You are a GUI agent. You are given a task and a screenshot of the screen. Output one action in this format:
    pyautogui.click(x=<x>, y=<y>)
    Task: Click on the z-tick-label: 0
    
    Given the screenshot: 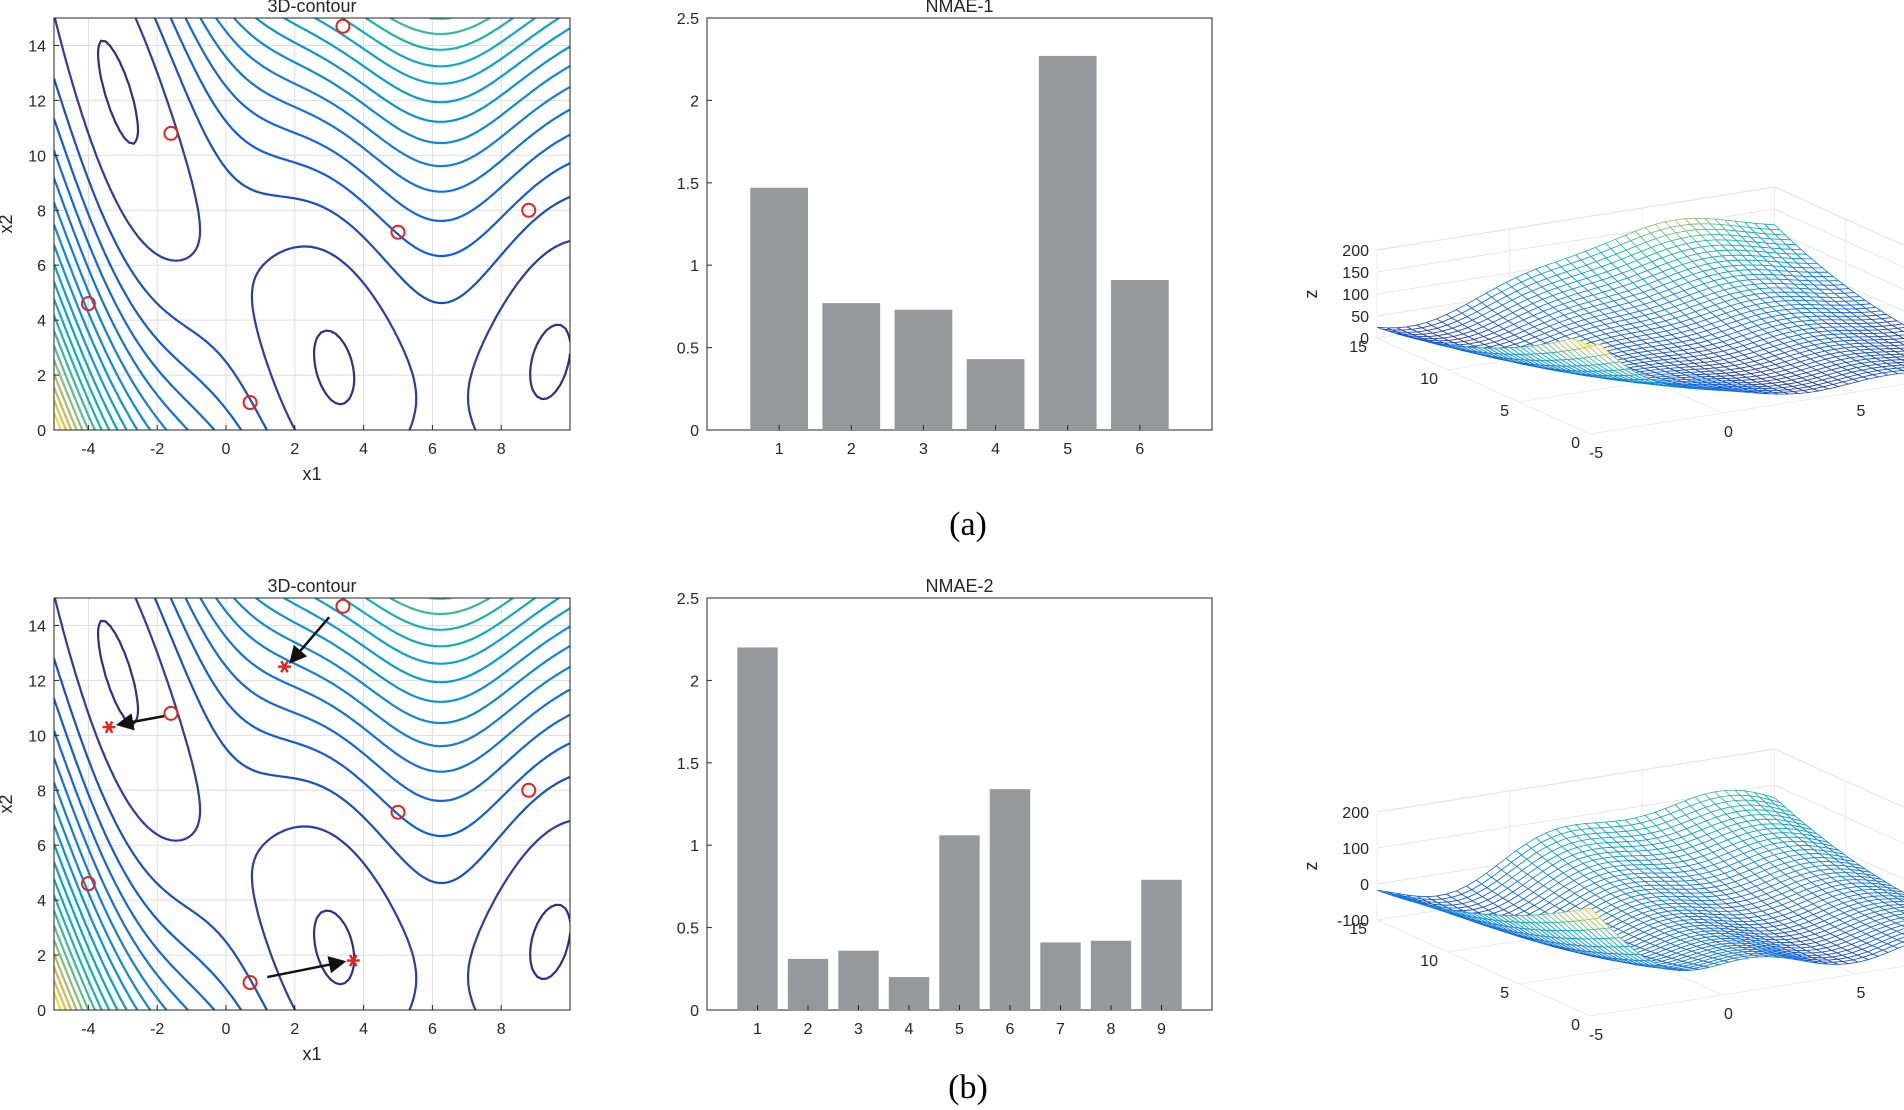 What is the action you would take?
    pyautogui.click(x=1364, y=885)
    